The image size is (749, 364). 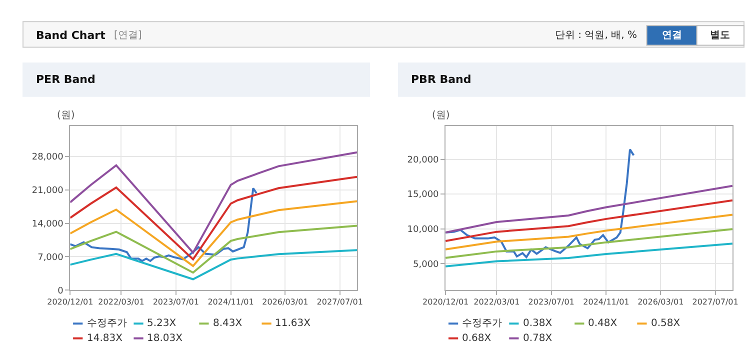 I want to click on text: Band Chart, so click(x=71, y=35).